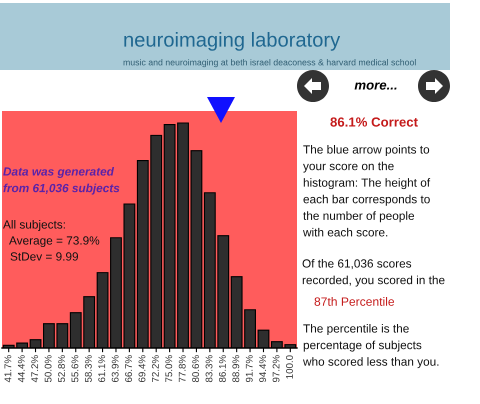  What do you see at coordinates (54, 242) in the screenshot?
I see `annotation: Average = 73.9%` at bounding box center [54, 242].